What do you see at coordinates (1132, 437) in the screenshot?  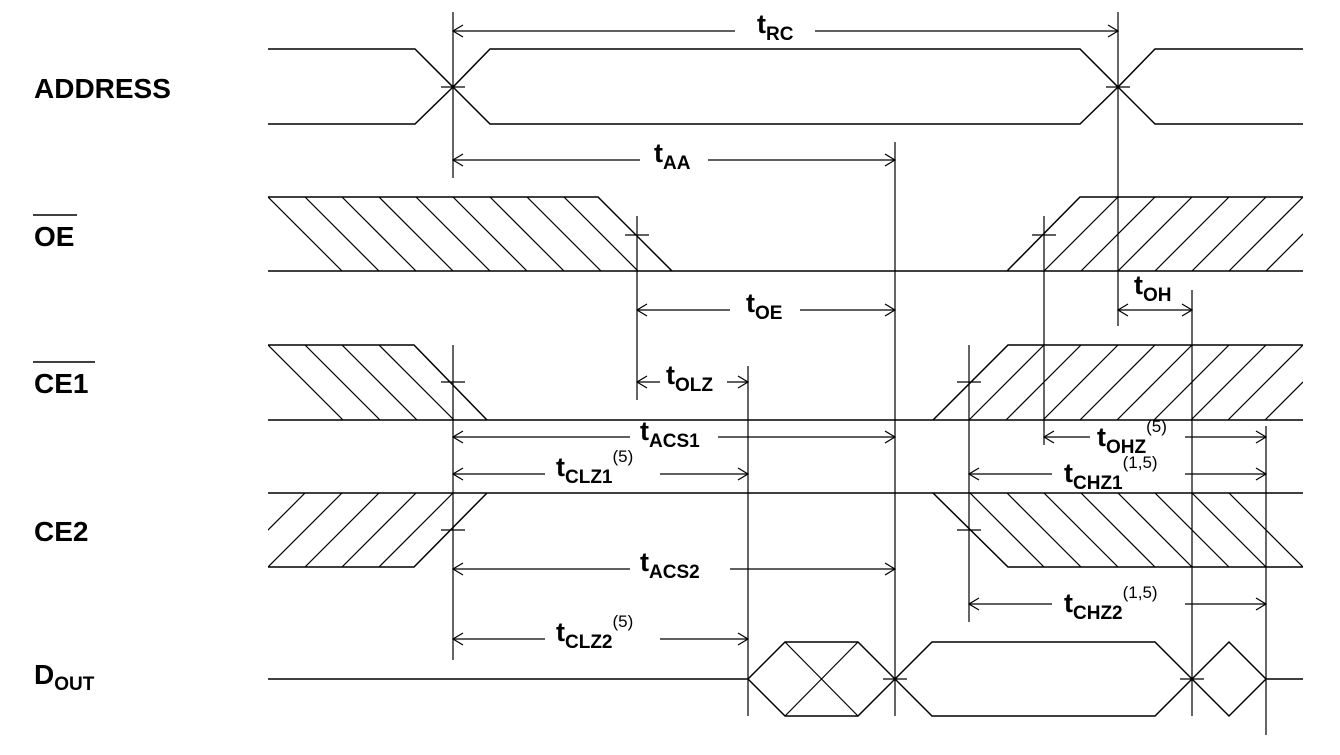 I see `tohz-label: tOHZ(5)` at bounding box center [1132, 437].